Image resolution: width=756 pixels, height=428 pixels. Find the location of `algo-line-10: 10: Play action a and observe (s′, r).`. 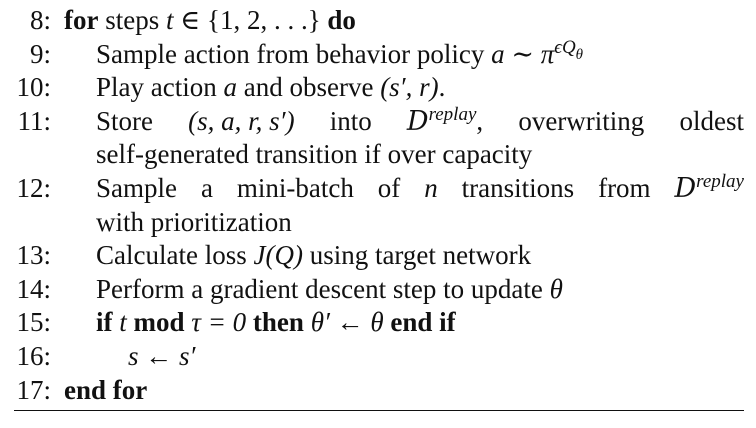

algo-line-10: 10: Play action a and observe (s′, r). is located at coordinates (378, 88).